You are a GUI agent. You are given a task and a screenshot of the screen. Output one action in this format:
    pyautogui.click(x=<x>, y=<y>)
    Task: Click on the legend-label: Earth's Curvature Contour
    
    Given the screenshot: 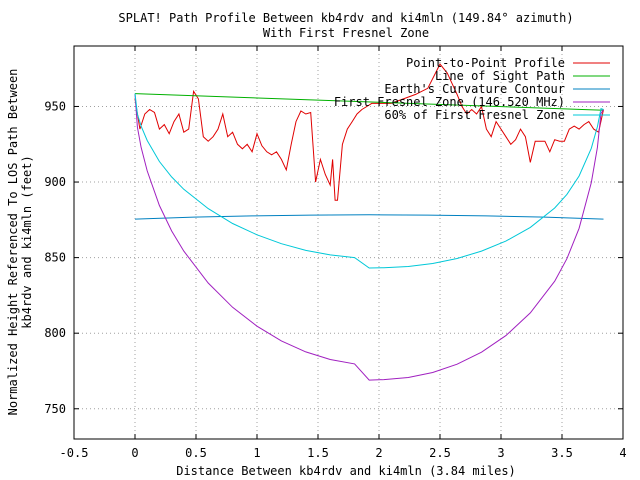 What is the action you would take?
    pyautogui.click(x=474, y=89)
    